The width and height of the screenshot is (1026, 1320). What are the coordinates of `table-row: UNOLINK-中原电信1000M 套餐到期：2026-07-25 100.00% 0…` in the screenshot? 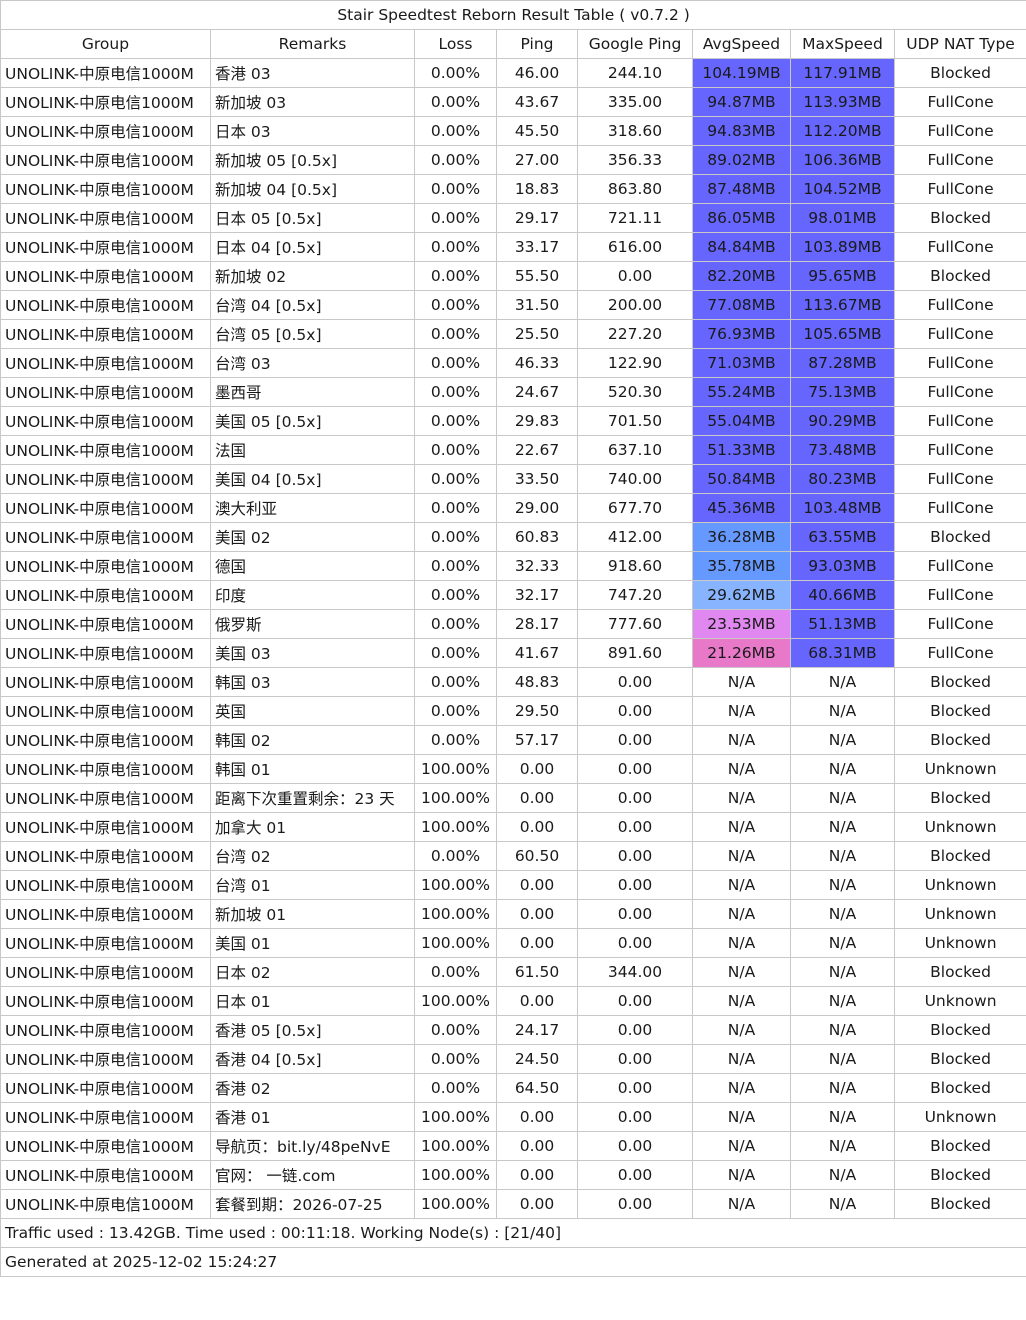 It's located at (513, 1204).